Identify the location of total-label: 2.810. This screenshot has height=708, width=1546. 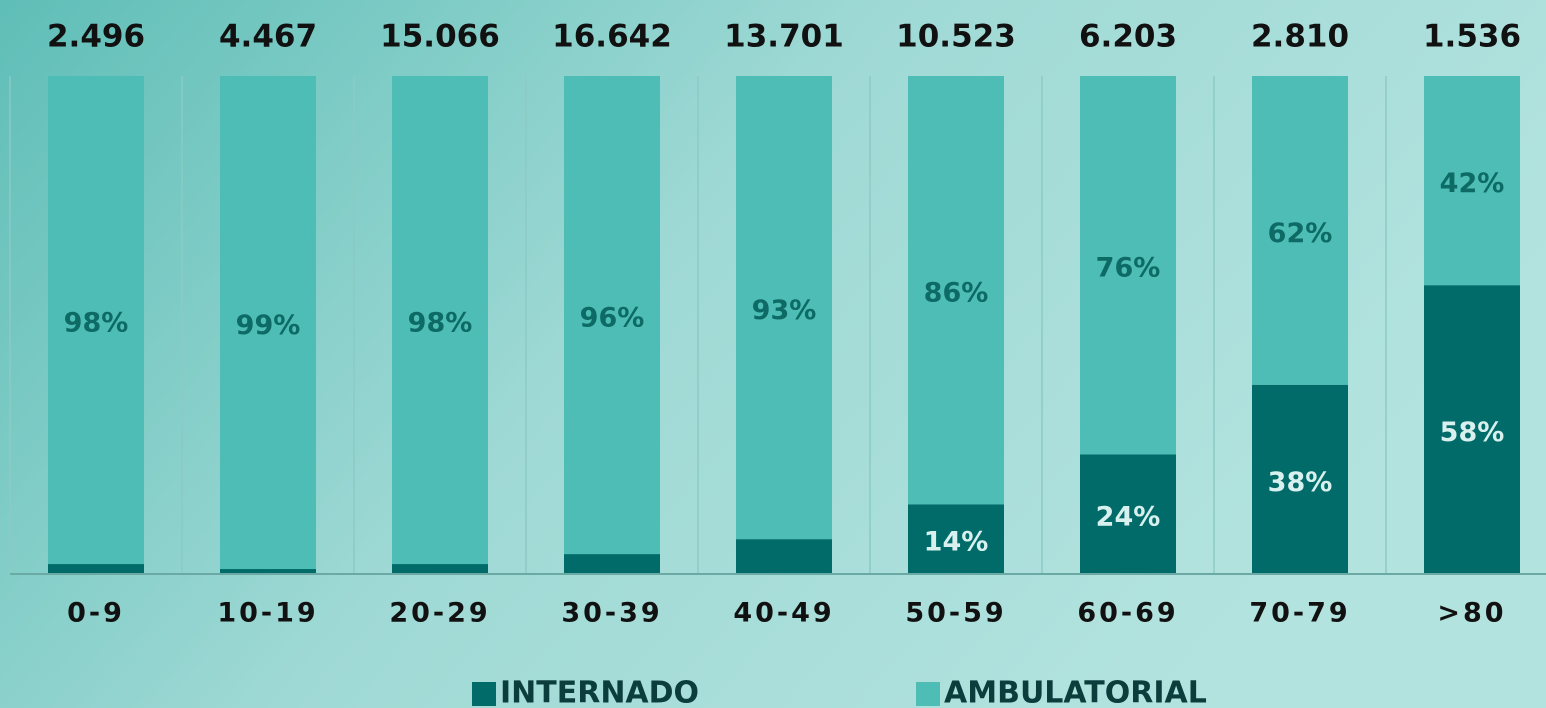
(1300, 37).